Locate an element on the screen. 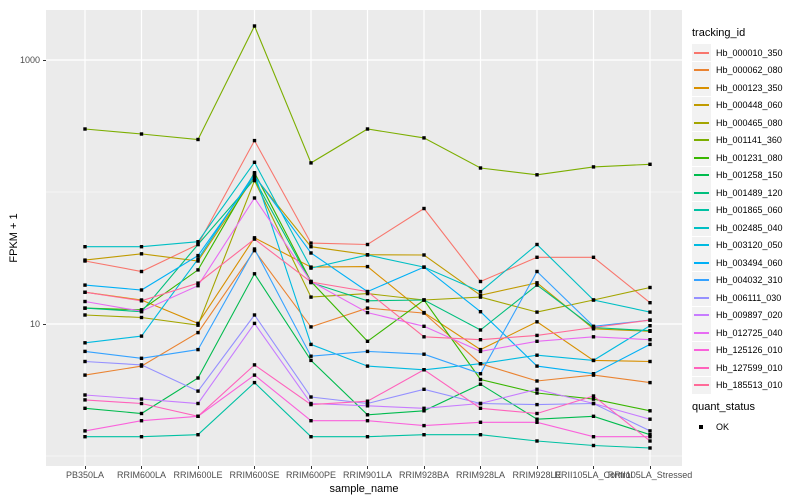 Image resolution: width=800 pixels, height=500 pixels. legend-item-Hb_000465_080: Hb_000465_080 is located at coordinates (745, 123).